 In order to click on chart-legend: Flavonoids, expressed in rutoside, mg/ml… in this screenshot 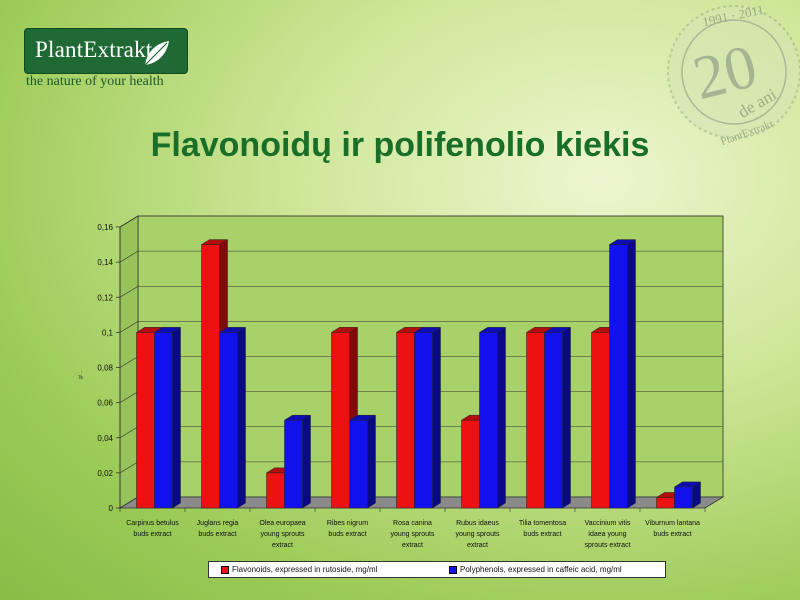, I will do `click(437, 569)`.